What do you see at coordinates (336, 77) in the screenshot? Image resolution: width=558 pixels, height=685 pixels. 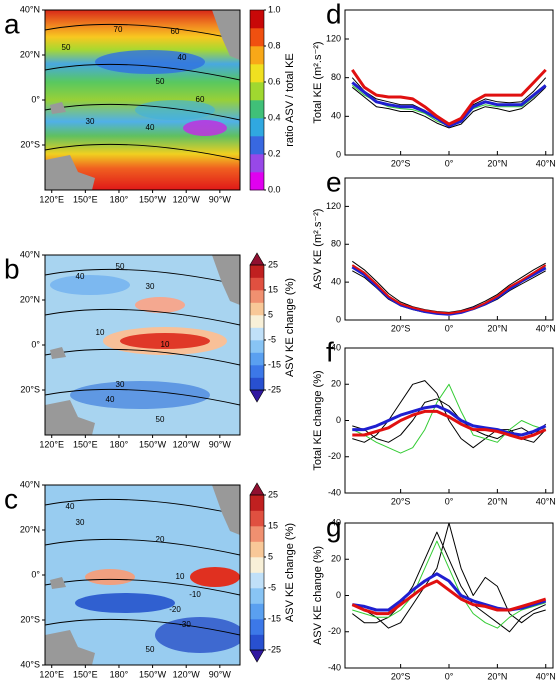 I see `y-tick-label: 80` at bounding box center [336, 77].